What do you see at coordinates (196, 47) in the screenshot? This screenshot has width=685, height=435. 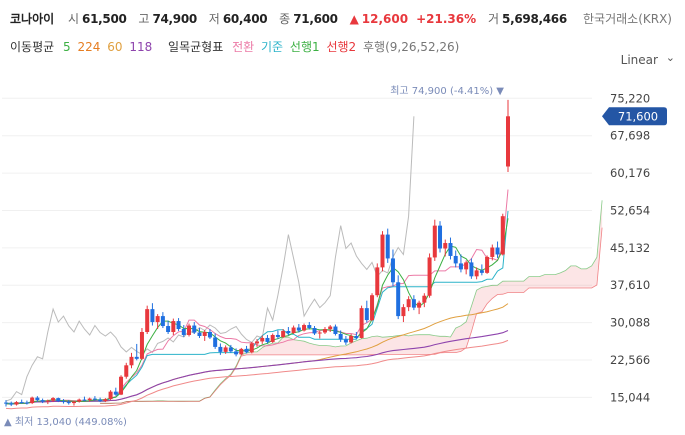 I see `ichimoku-label: 일목균형표` at bounding box center [196, 47].